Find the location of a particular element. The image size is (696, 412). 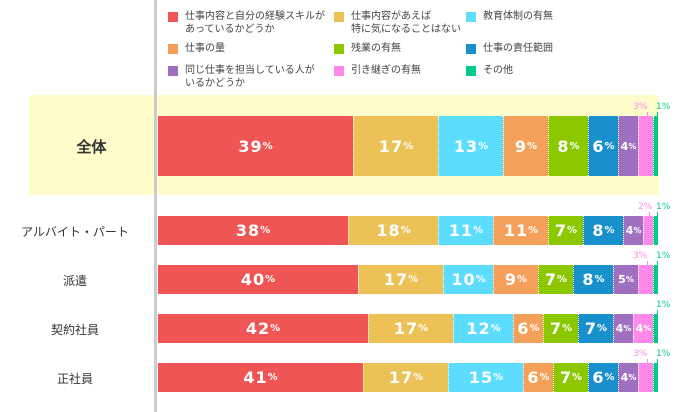

segment-value: 5 is located at coordinates (622, 279).